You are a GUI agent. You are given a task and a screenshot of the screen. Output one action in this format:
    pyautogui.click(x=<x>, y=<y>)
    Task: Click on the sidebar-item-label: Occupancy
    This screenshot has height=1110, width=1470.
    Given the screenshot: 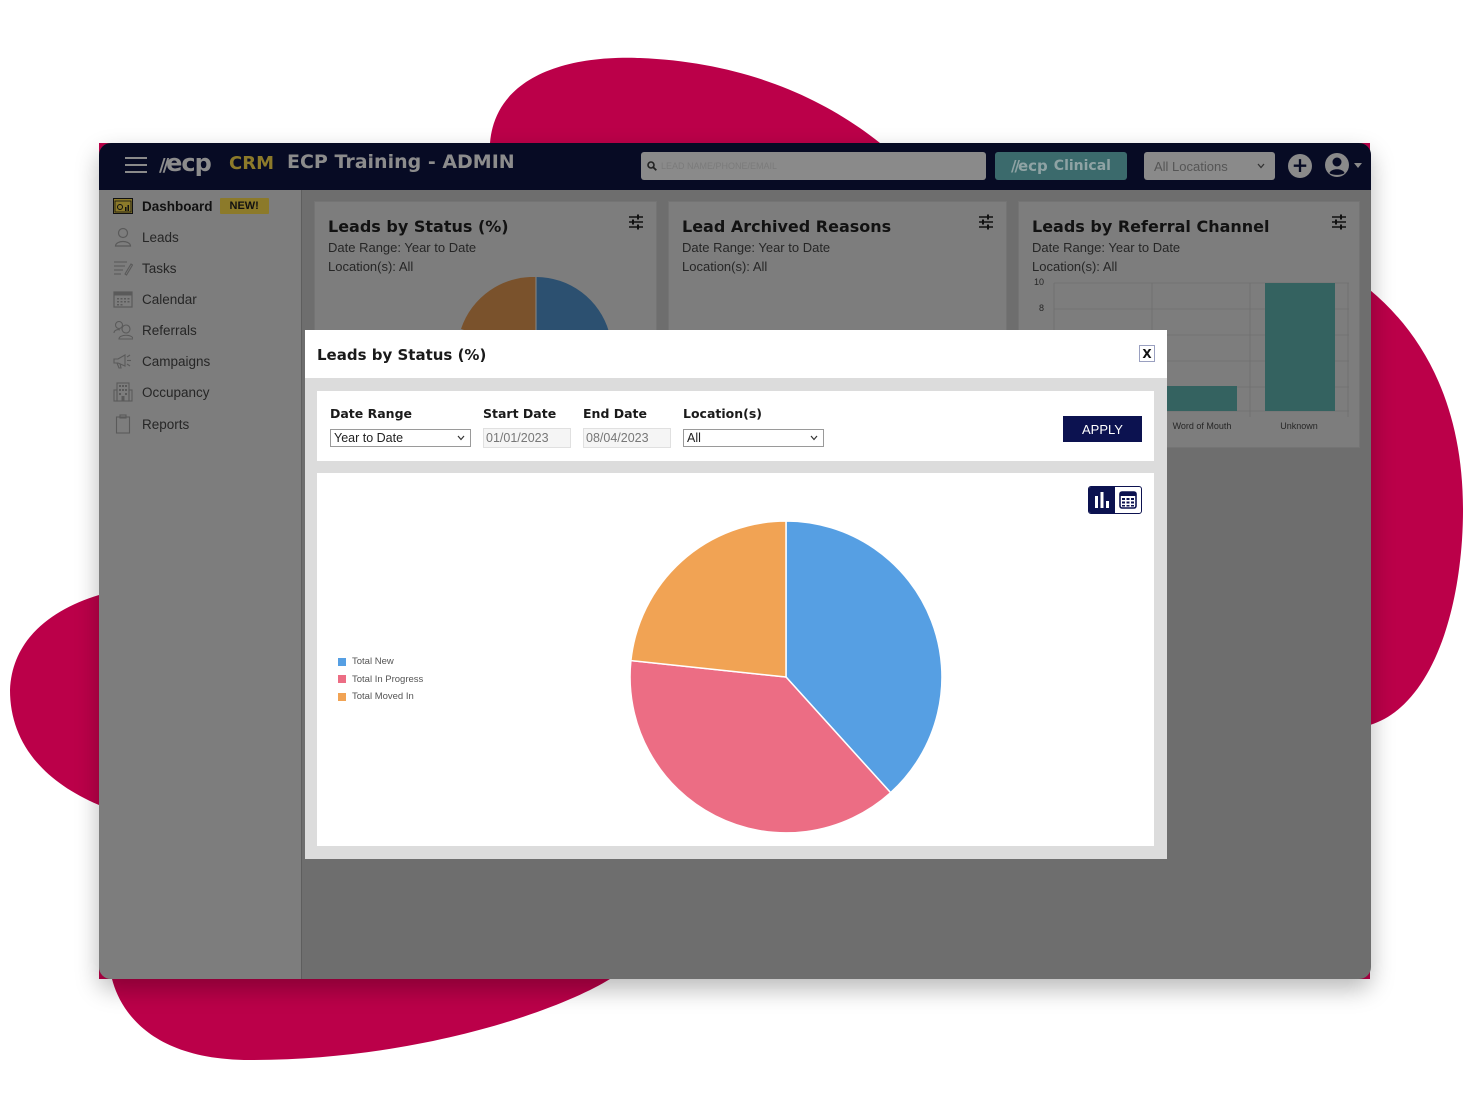 What is the action you would take?
    pyautogui.click(x=176, y=392)
    